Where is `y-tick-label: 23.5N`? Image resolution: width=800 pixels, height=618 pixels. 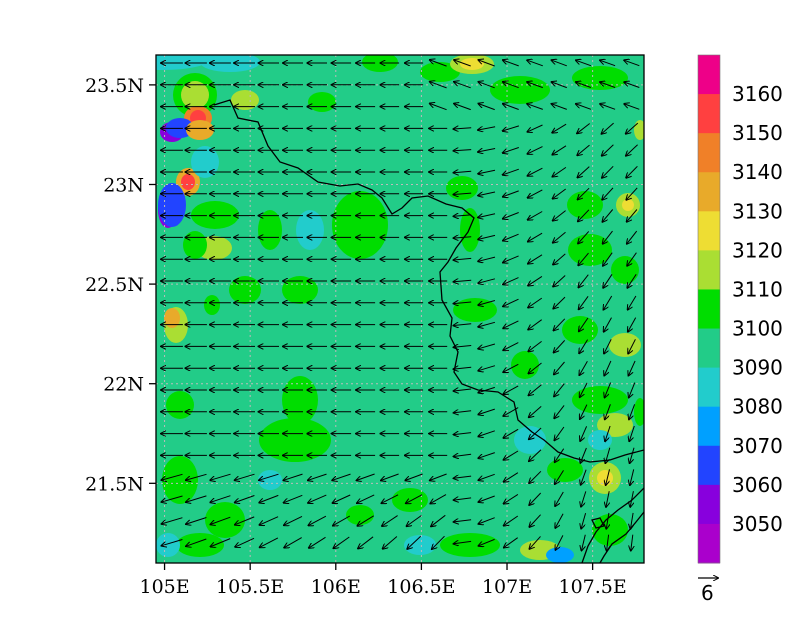
y-tick-label: 23.5N is located at coordinates (114, 86).